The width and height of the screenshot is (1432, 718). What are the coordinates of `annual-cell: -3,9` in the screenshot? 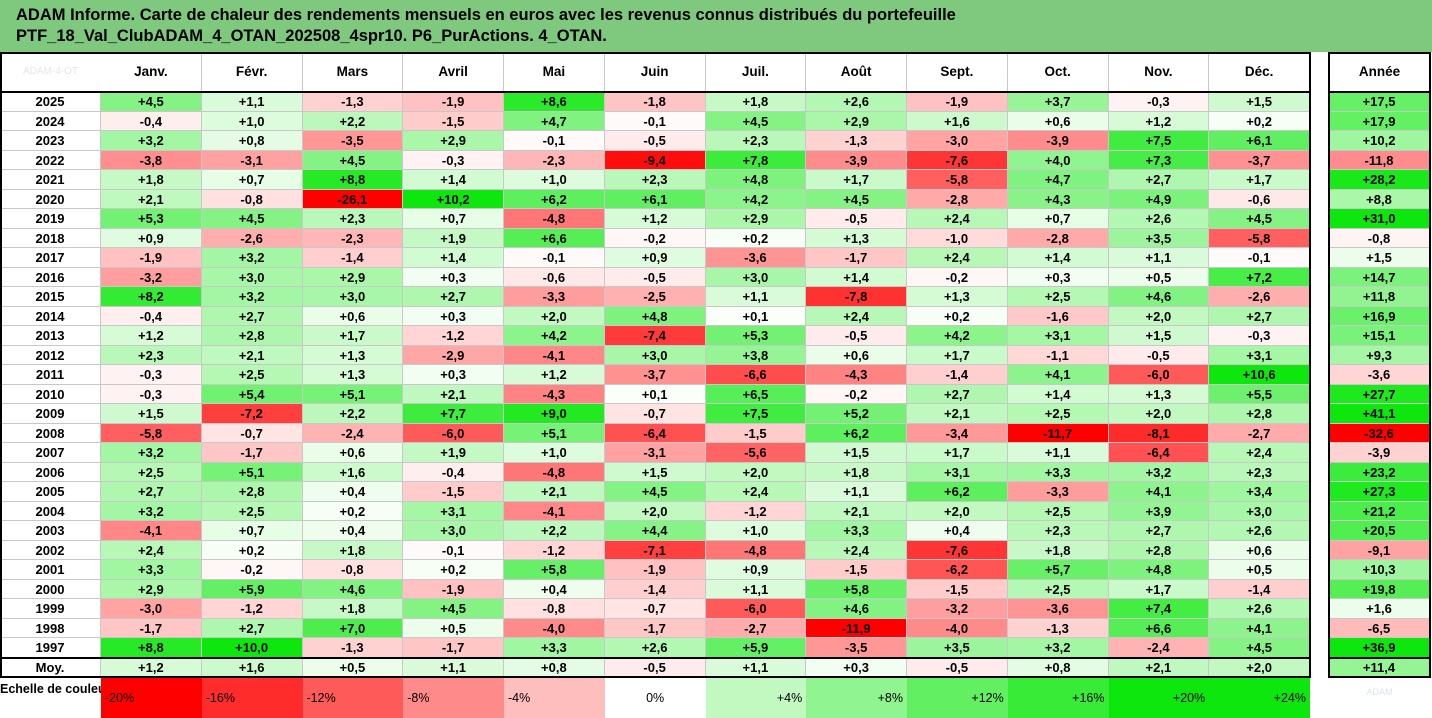 It's located at (1379, 453).